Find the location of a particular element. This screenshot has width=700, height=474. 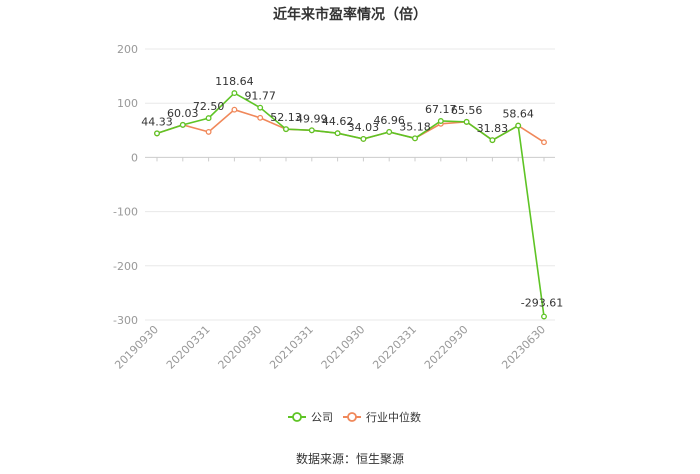

y-tick-label: -100 is located at coordinates (125, 212).